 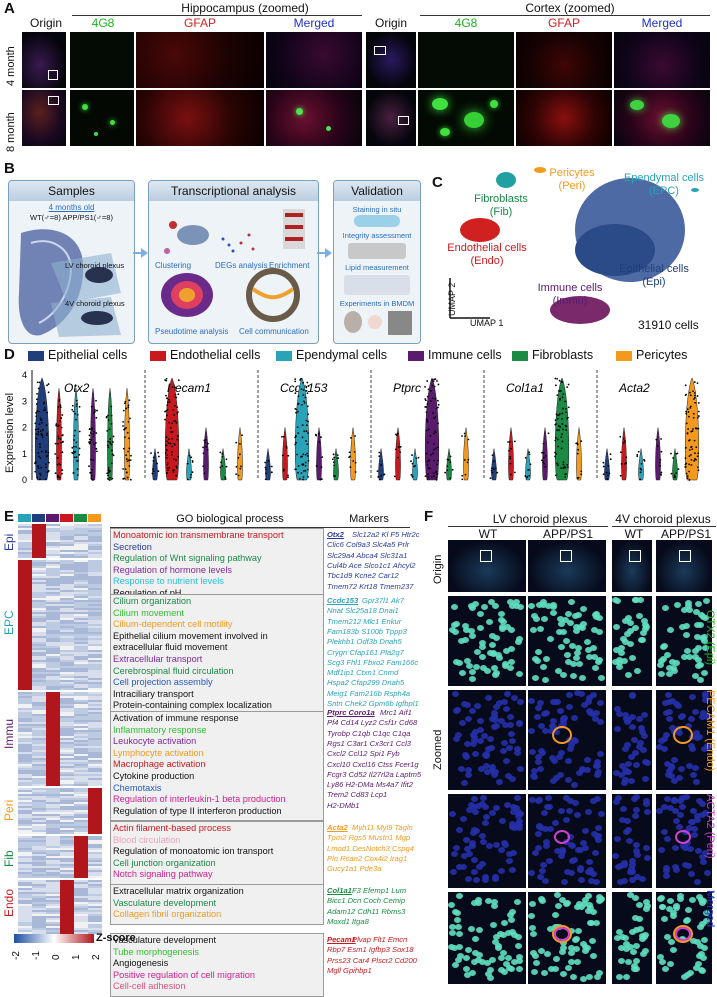 I want to click on marker-gene-primary: Pecam1, so click(x=341, y=939).